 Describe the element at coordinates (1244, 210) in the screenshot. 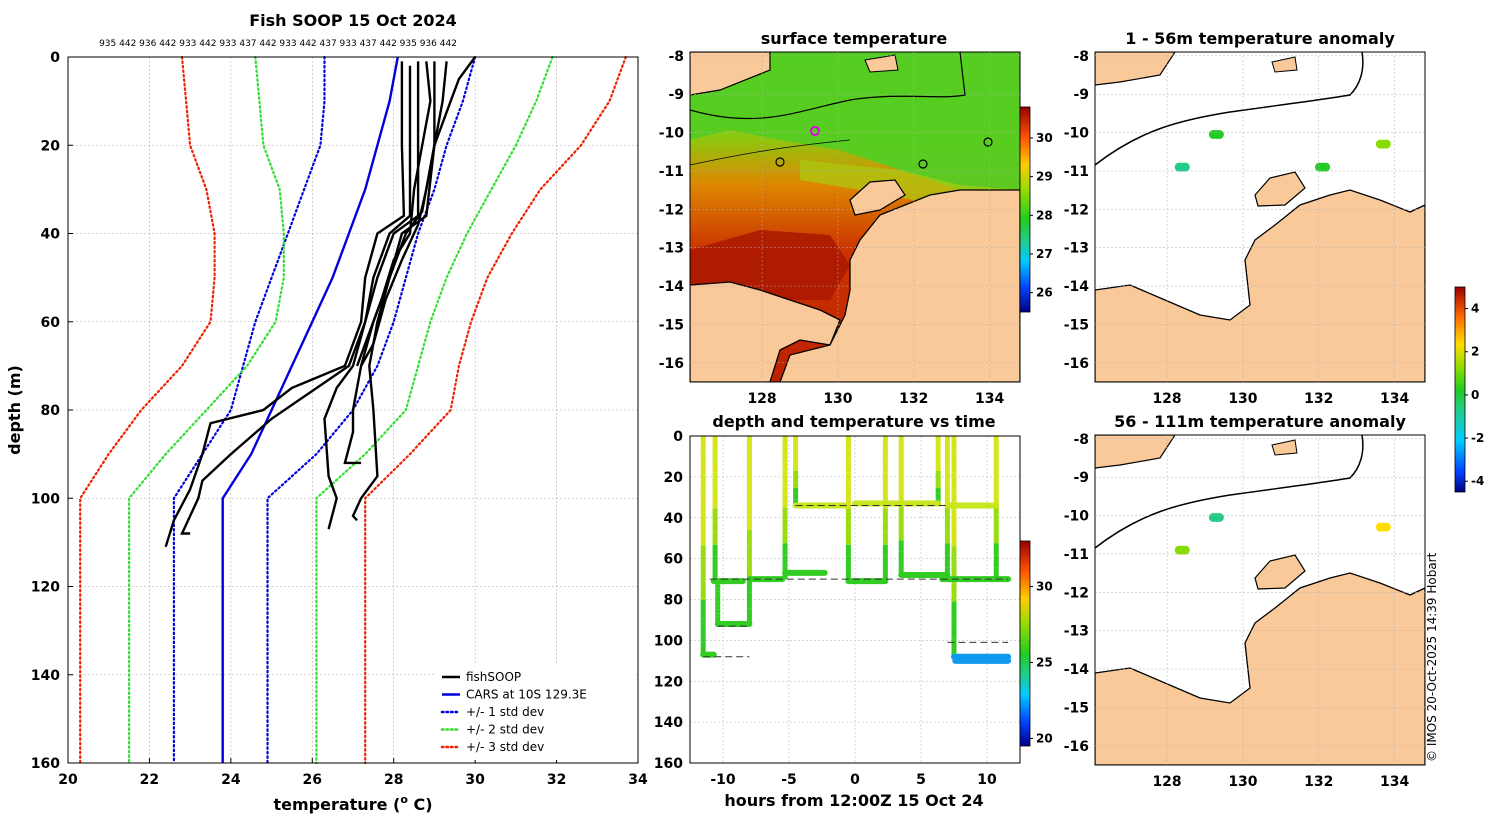

I see `anomaly1-y-ticks: -8 -9 -10 -11 -12 -13 -14 -15 -16` at that location.